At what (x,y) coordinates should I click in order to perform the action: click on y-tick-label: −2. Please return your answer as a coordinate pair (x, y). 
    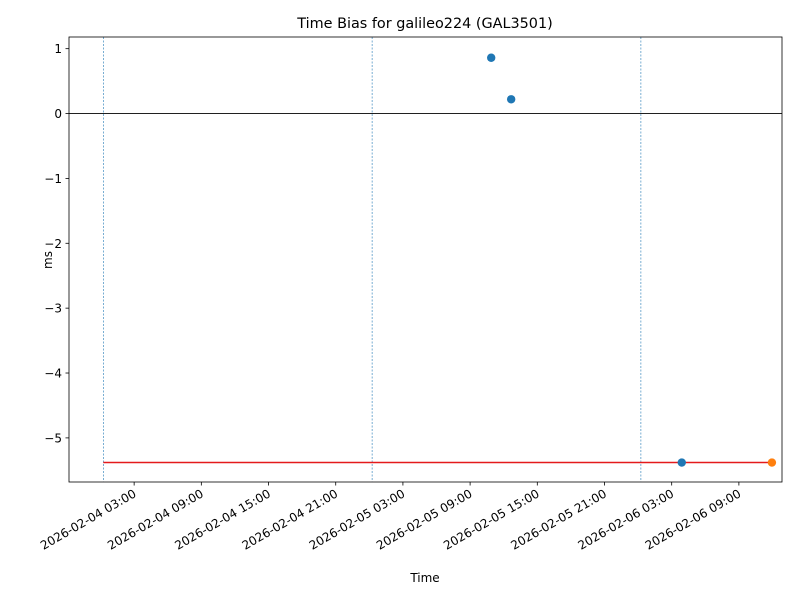
    Looking at the image, I should click on (53, 244).